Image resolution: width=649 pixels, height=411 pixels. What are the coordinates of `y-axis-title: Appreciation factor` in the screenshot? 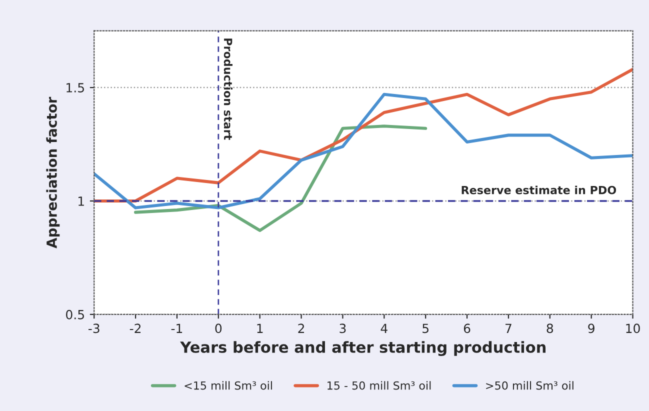 It's located at (53, 172).